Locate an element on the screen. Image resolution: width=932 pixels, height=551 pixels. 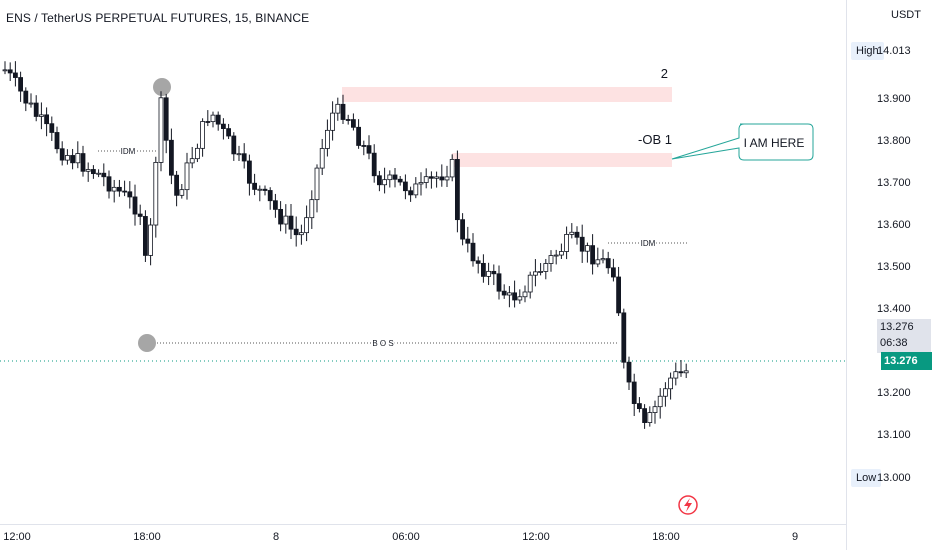
time-tick: 06:00 is located at coordinates (406, 537).